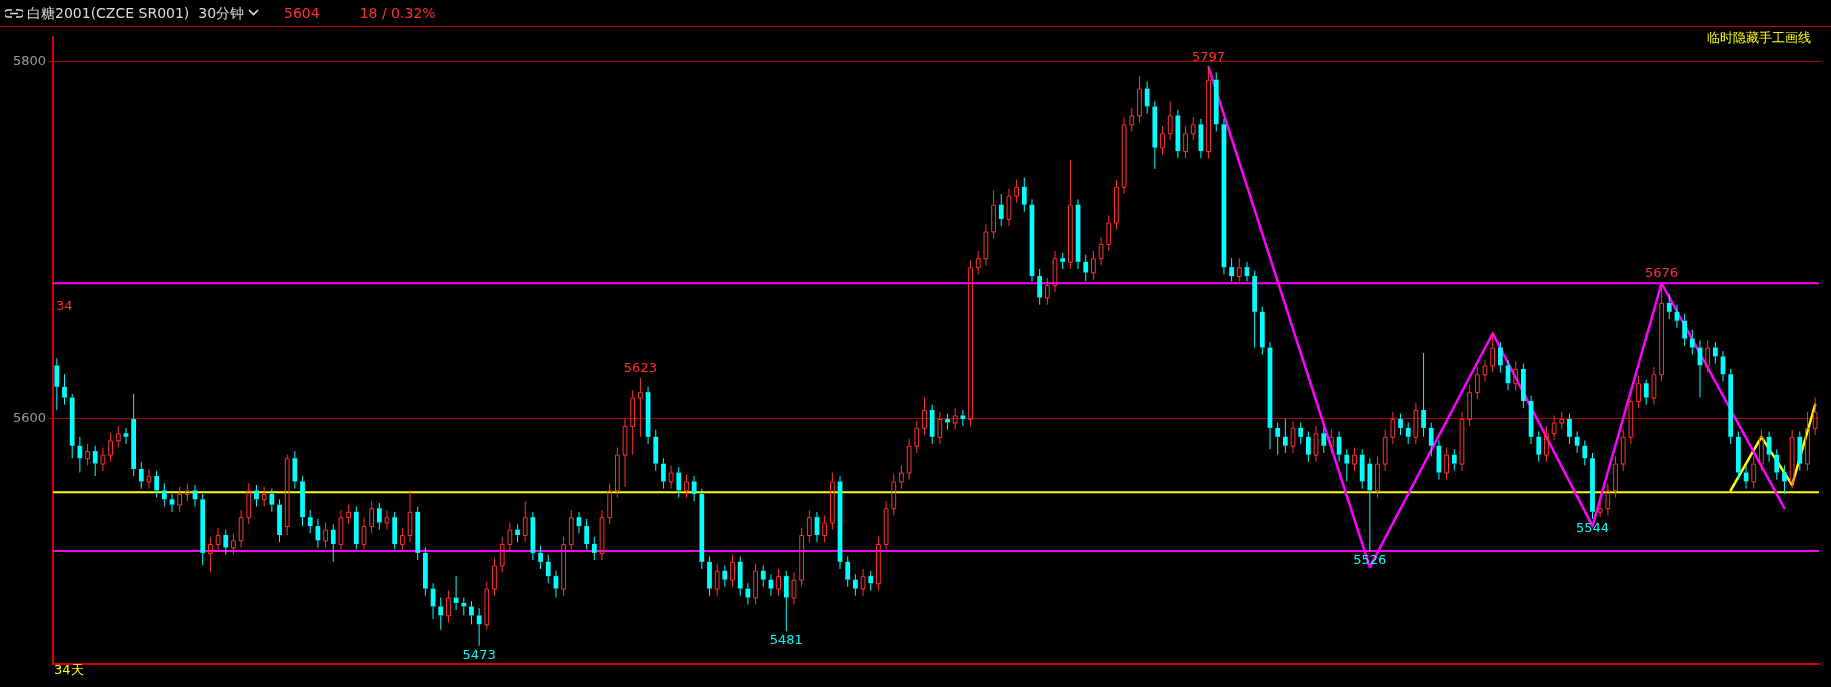  What do you see at coordinates (64, 305) in the screenshot?
I see `annotation: 34` at bounding box center [64, 305].